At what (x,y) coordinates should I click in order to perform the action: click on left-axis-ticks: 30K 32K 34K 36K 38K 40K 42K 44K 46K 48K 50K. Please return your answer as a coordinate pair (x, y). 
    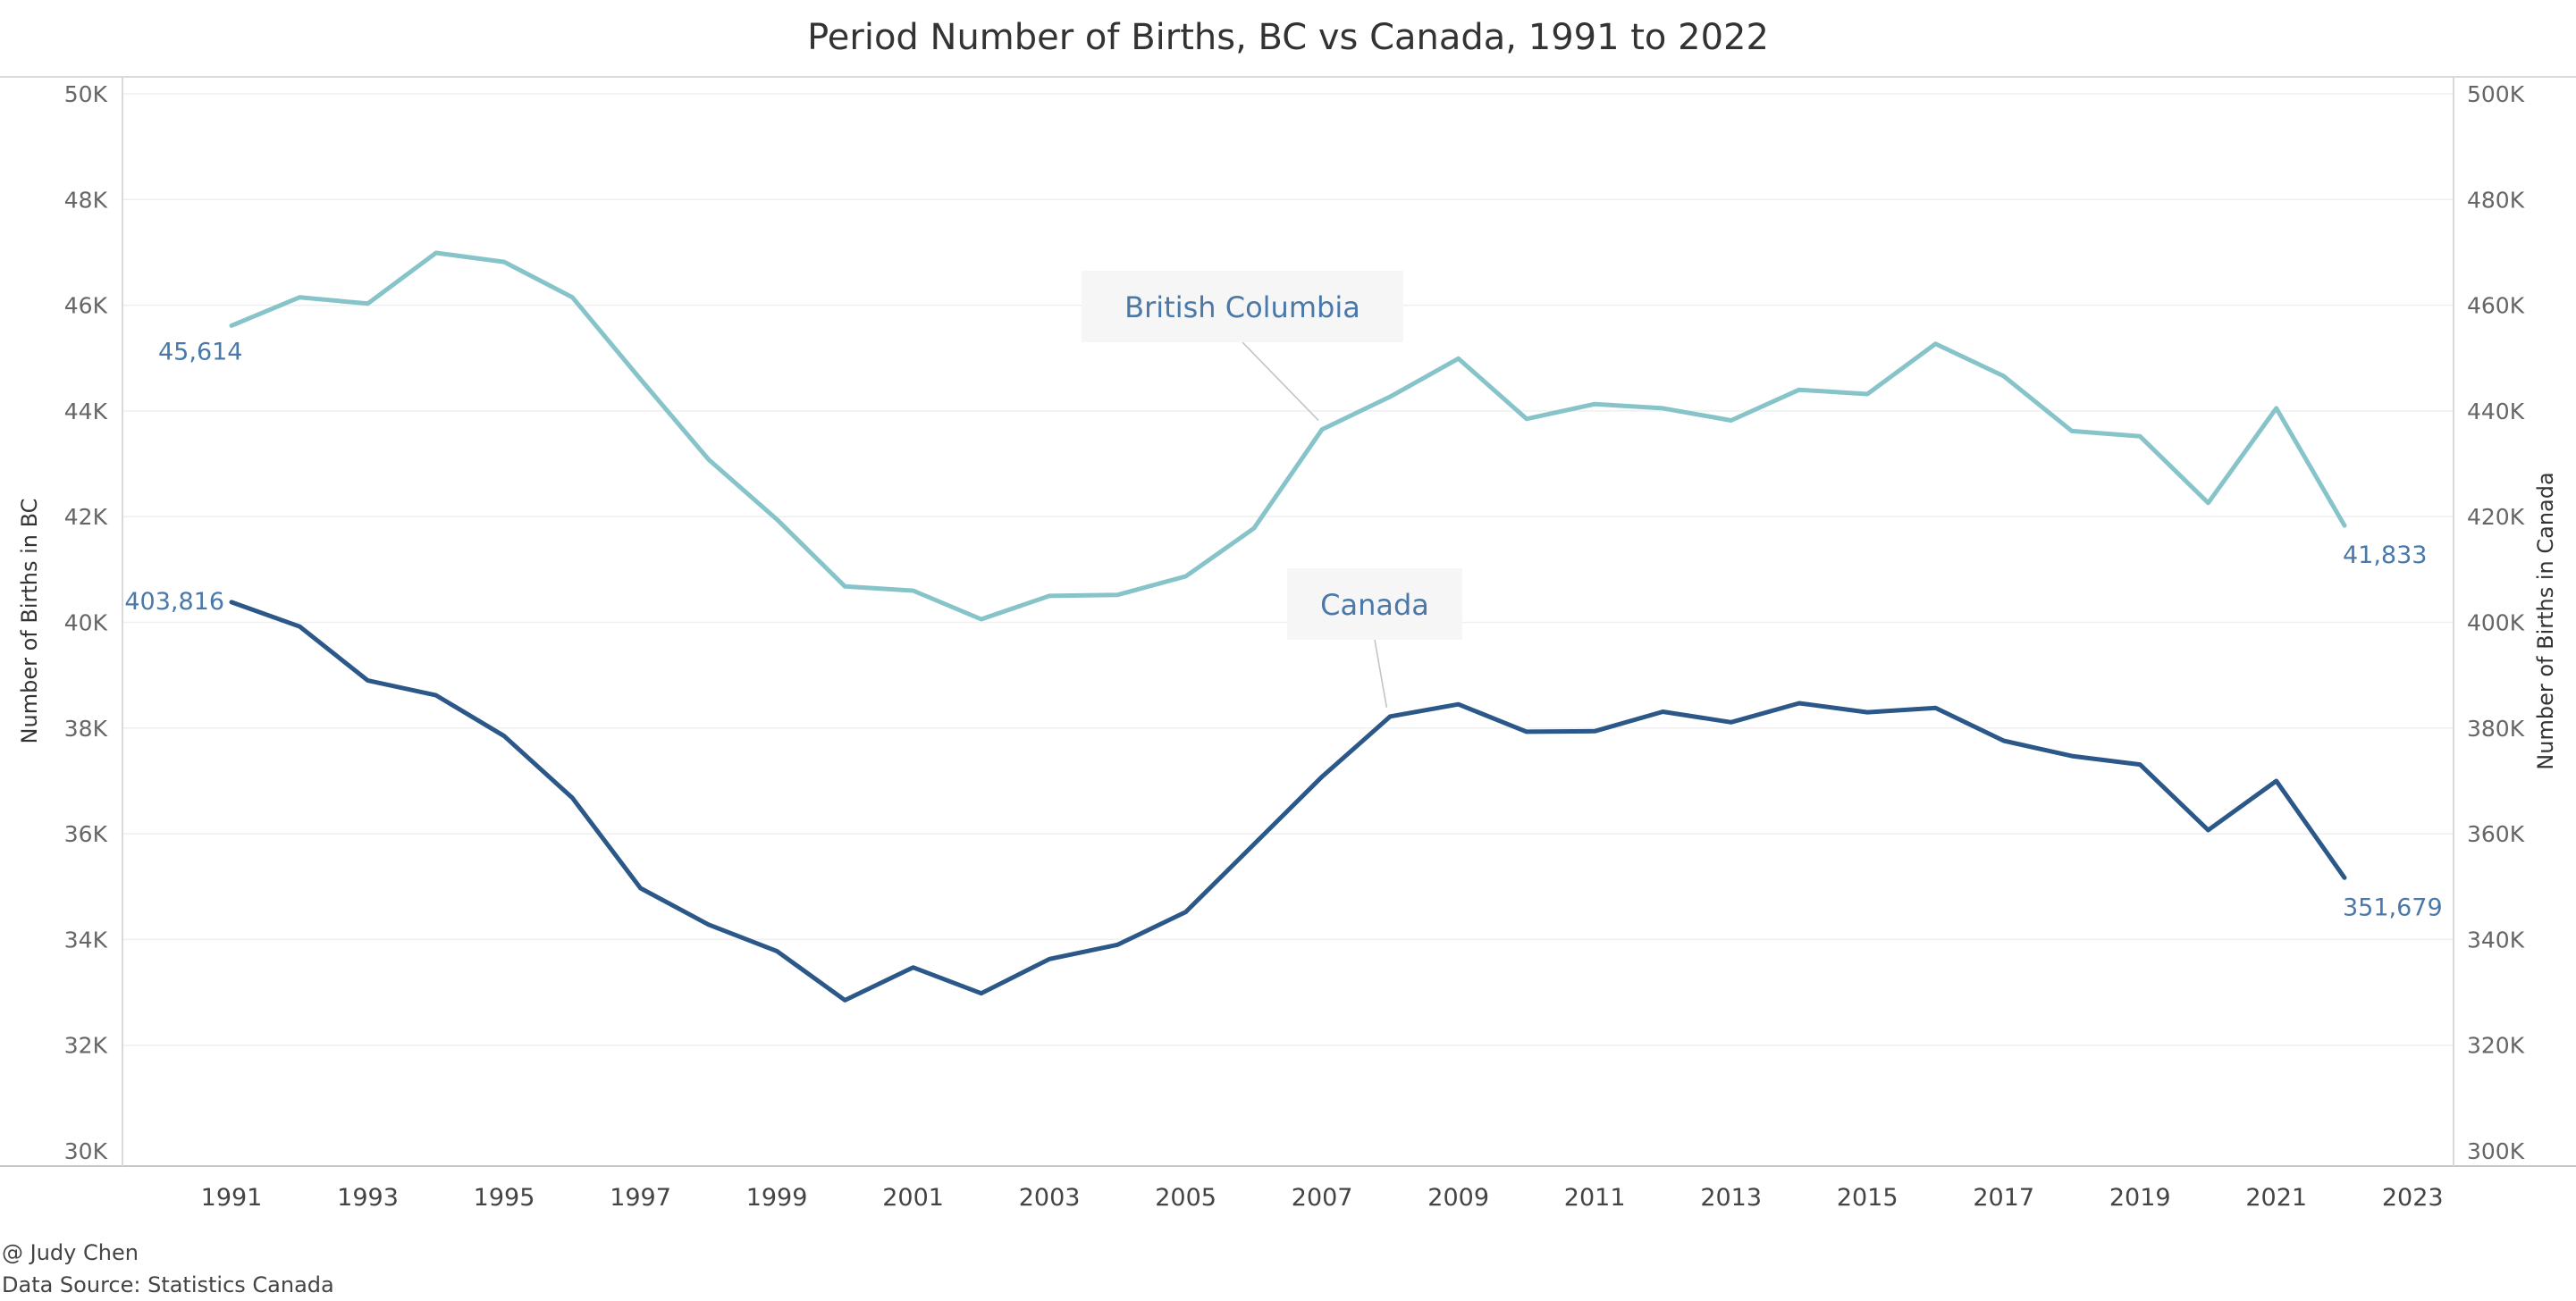
    Looking at the image, I should click on (86, 622).